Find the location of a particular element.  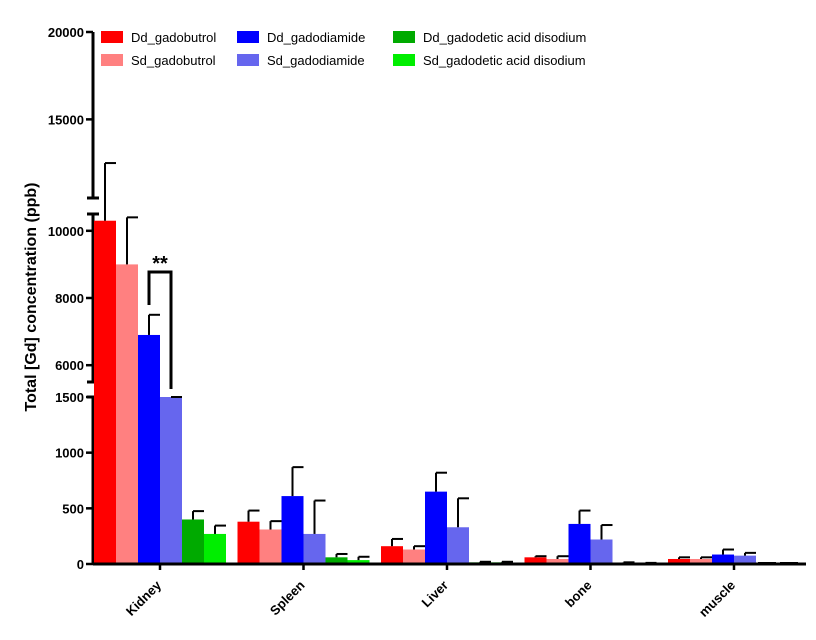

x-tick-label: bone is located at coordinates (578, 594).